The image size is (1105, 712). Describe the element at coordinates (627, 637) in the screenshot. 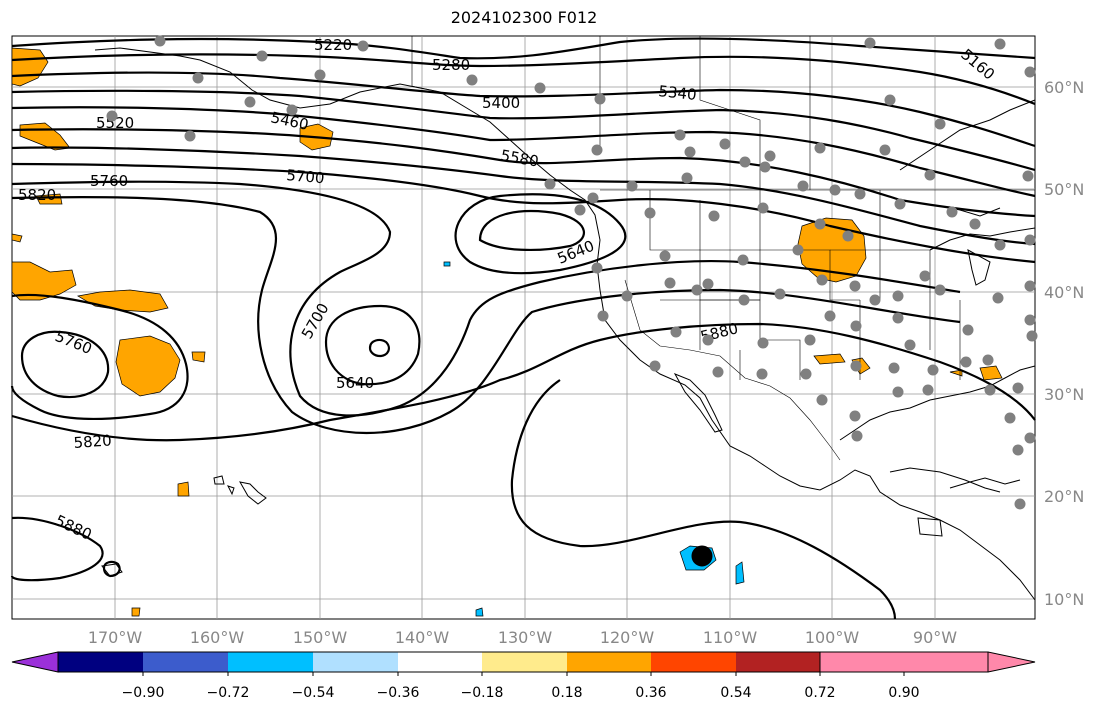

I see `lon-label: 120°W` at that location.